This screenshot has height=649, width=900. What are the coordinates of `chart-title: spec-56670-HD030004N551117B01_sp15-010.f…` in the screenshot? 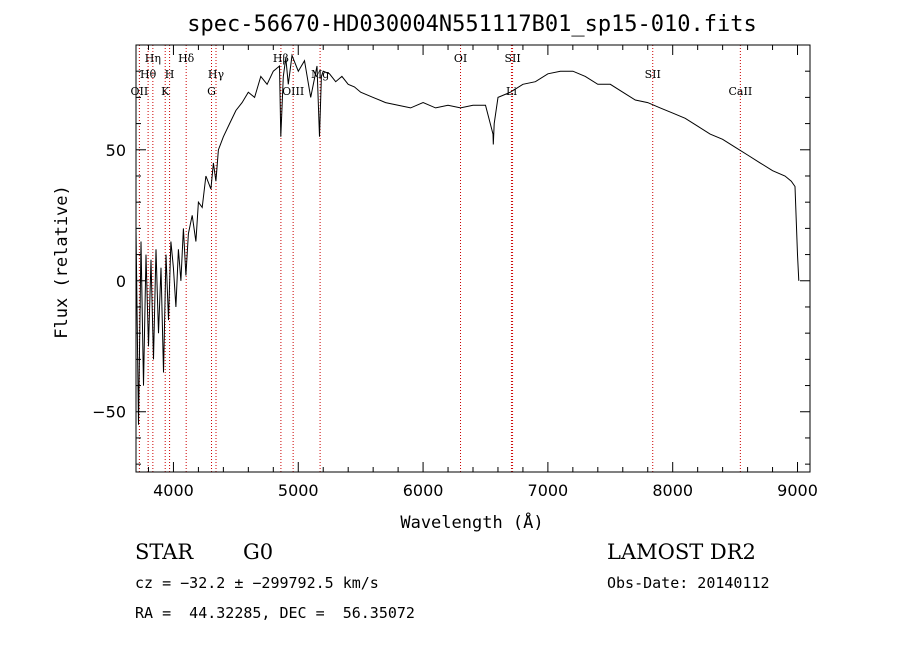 It's located at (472, 24).